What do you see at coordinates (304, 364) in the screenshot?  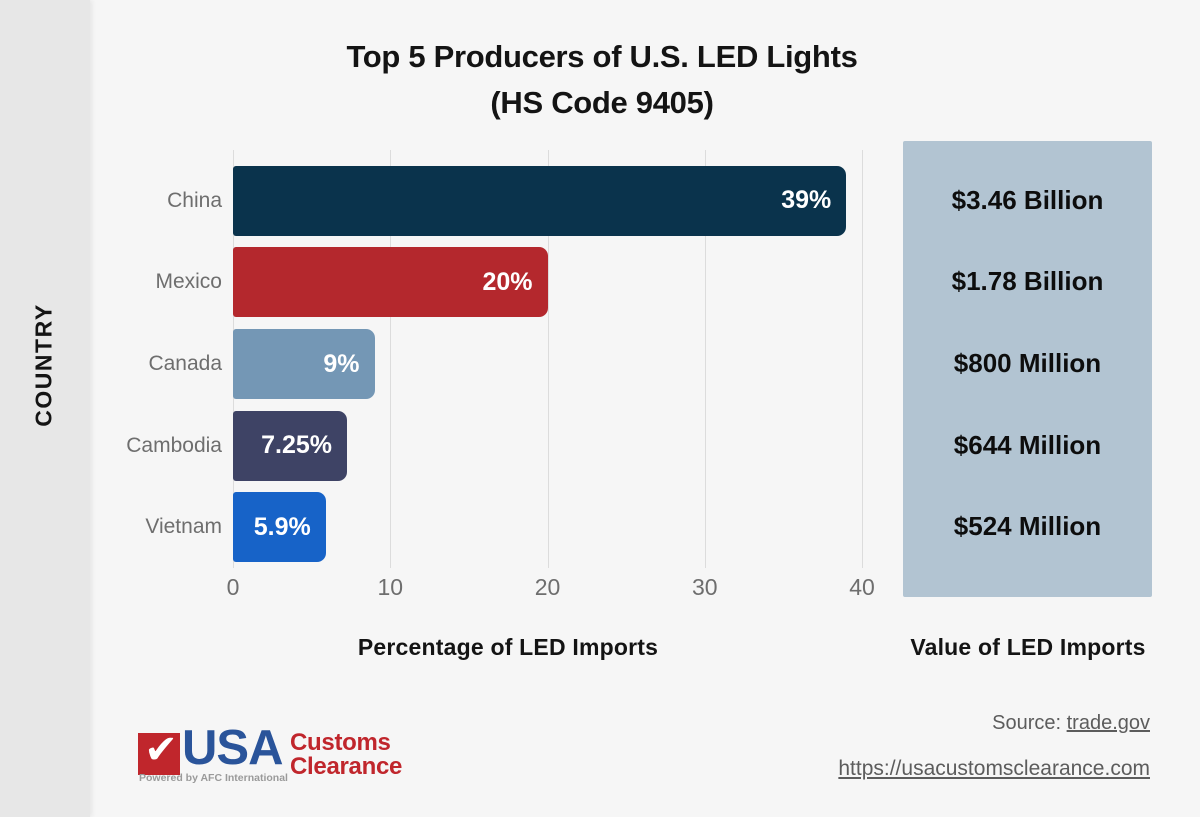 I see `bar-canada: 9%` at bounding box center [304, 364].